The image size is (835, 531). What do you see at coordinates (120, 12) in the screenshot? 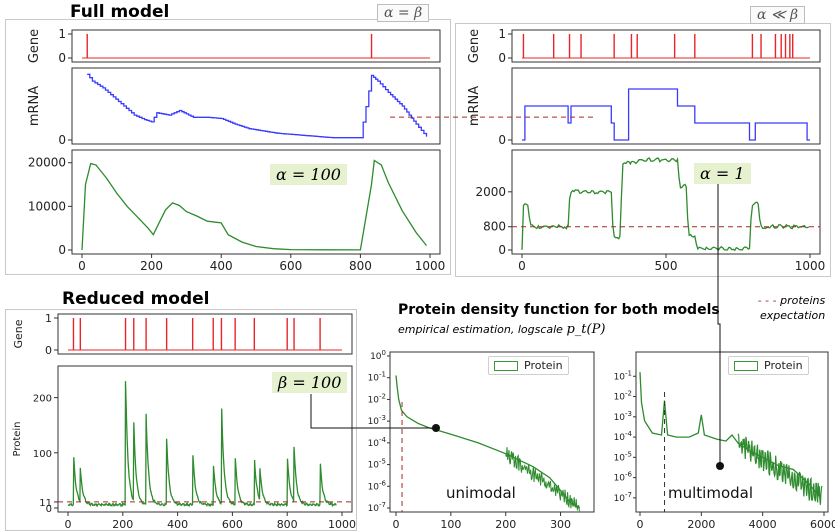
I see `full-model-title: Full model` at bounding box center [120, 12].